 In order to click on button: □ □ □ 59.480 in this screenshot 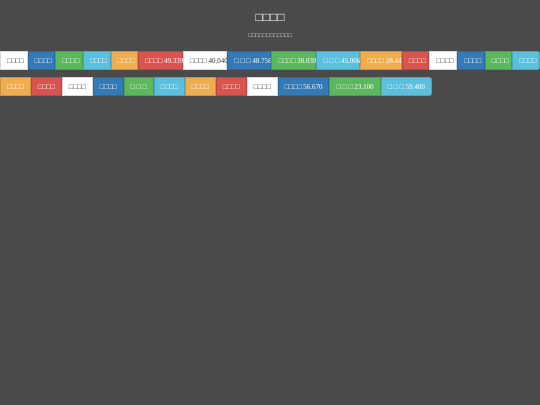, I will do `click(406, 86)`.